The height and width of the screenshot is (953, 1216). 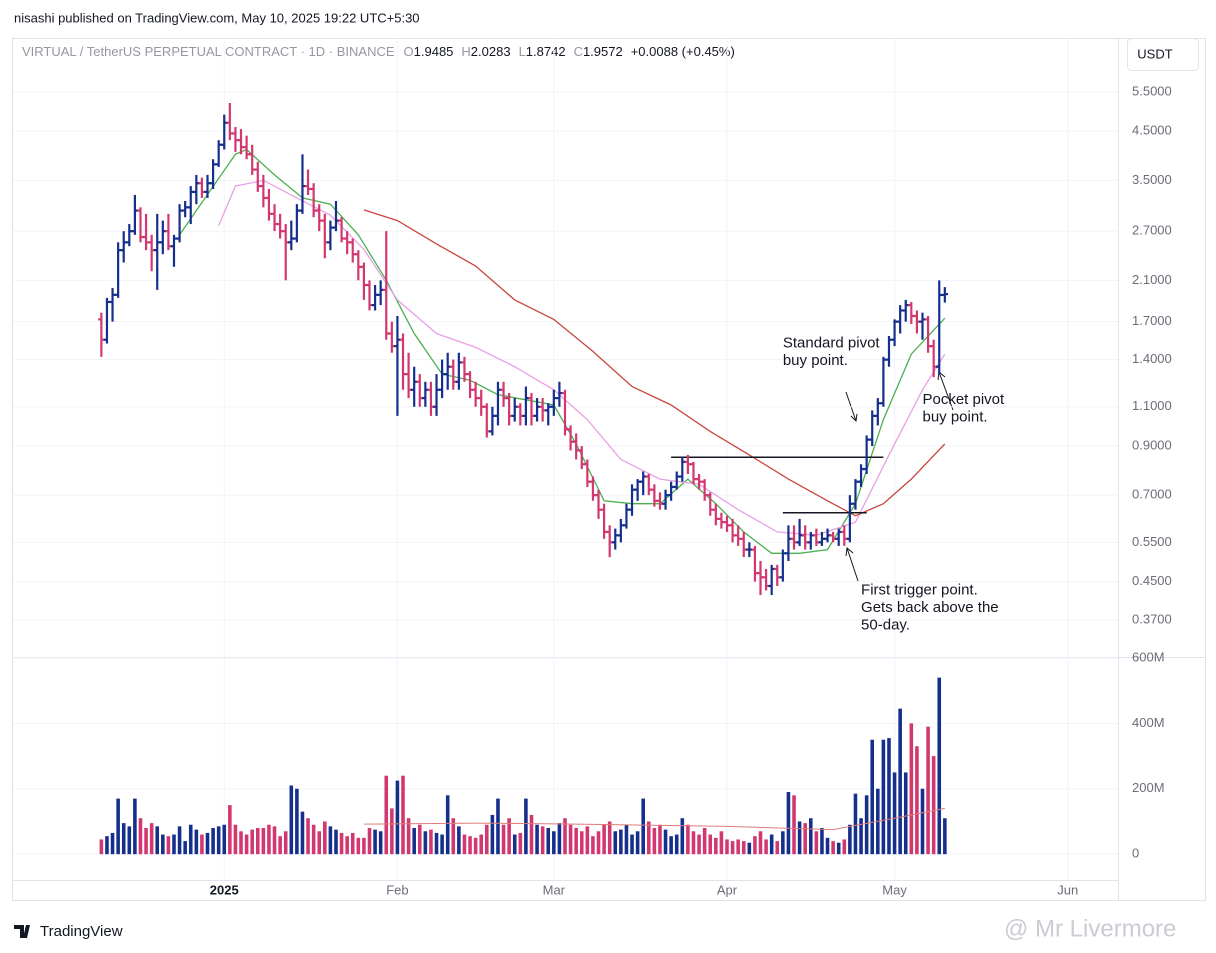 I want to click on annotation-text: Gets back above the, so click(x=930, y=607).